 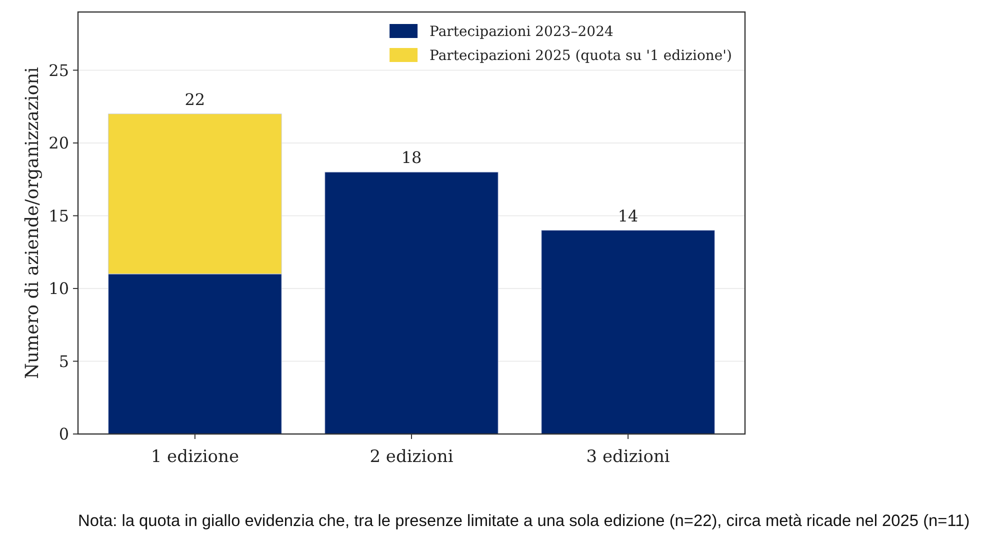 I want to click on text: Nota: la quota in giallo evidenzia che, tra le presenze limitate a una sola edizione (n=22), circa metà ricade nel 2025 (n=11), so click(x=524, y=521).